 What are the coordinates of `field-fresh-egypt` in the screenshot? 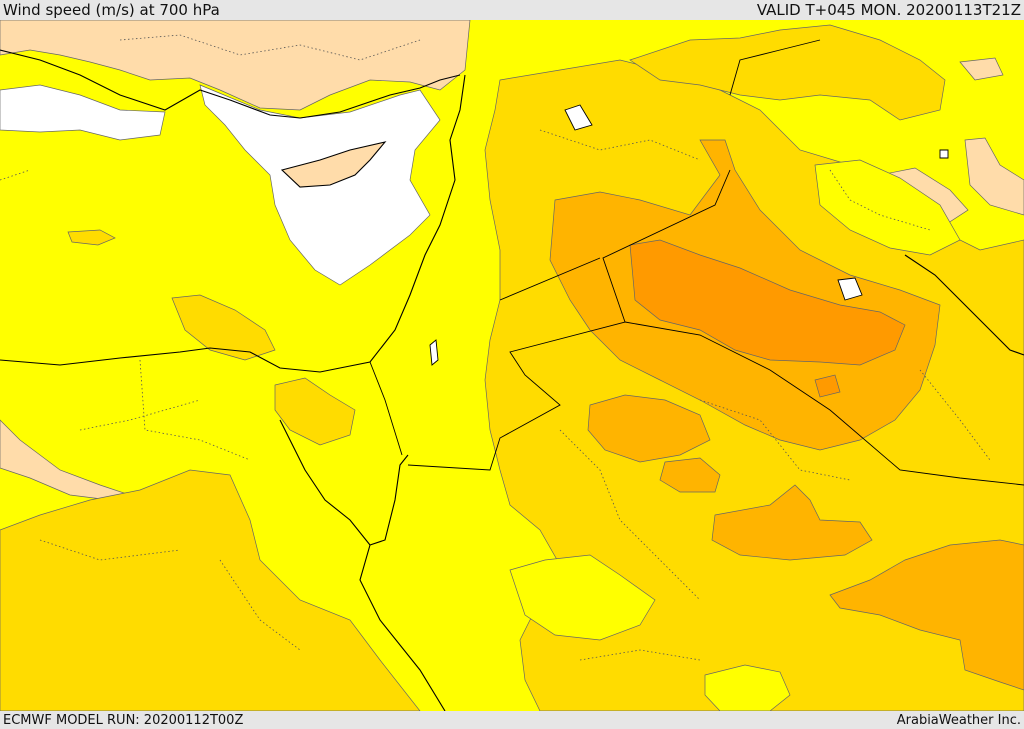 It's located at (210, 590).